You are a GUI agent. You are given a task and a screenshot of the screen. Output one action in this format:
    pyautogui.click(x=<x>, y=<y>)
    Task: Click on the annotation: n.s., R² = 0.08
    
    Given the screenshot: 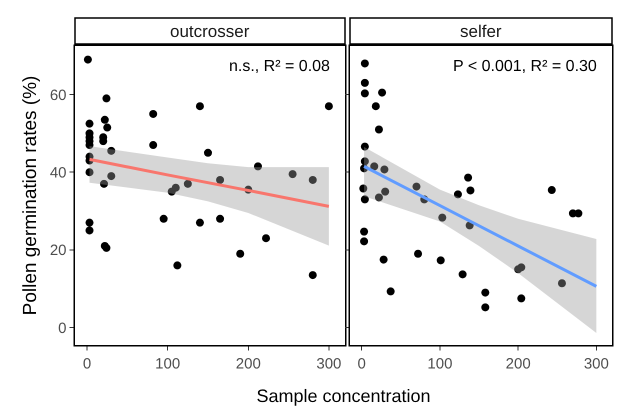 What is the action you would take?
    pyautogui.click(x=279, y=66)
    